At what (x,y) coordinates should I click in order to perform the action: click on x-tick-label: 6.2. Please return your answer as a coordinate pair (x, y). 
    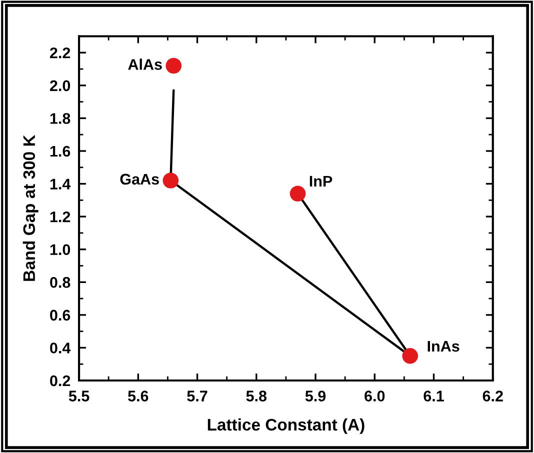
    Looking at the image, I should click on (492, 396).